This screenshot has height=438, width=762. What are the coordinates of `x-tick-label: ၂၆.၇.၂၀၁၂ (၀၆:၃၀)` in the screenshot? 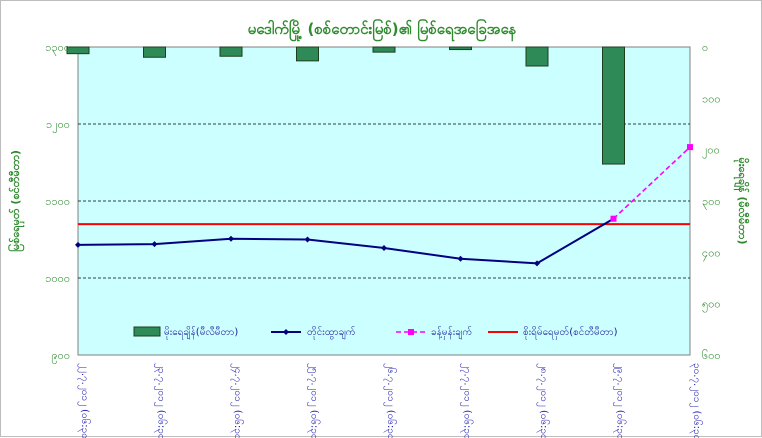 It's located at (390, 400).